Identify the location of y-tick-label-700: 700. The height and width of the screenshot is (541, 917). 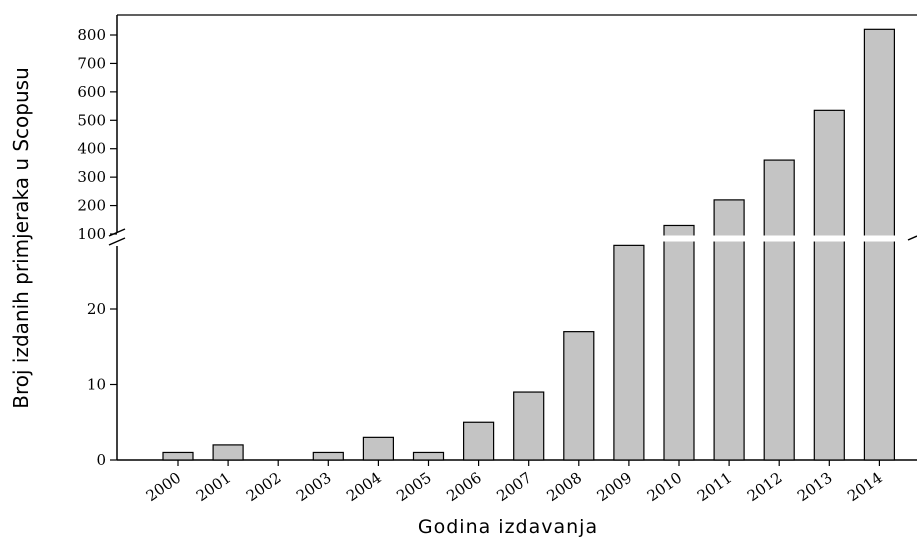
(91, 63).